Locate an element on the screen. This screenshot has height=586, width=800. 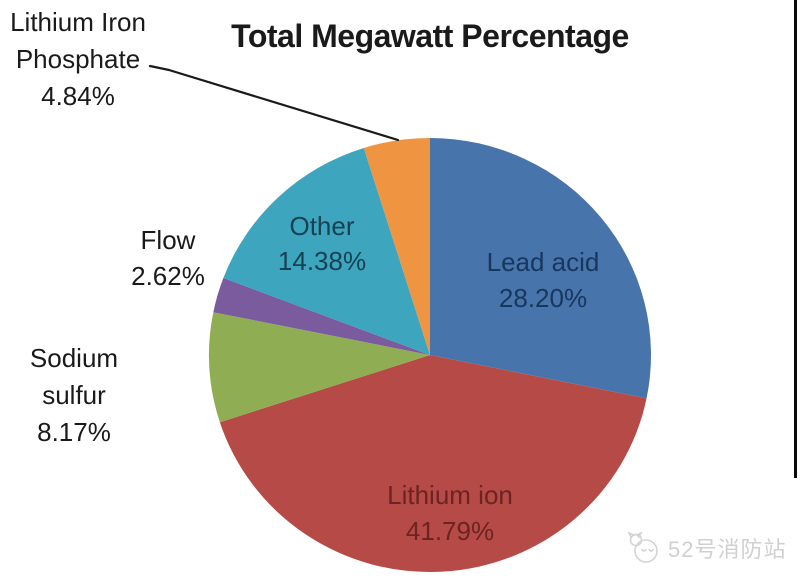
slice-value: 41.79% is located at coordinates (450, 531).